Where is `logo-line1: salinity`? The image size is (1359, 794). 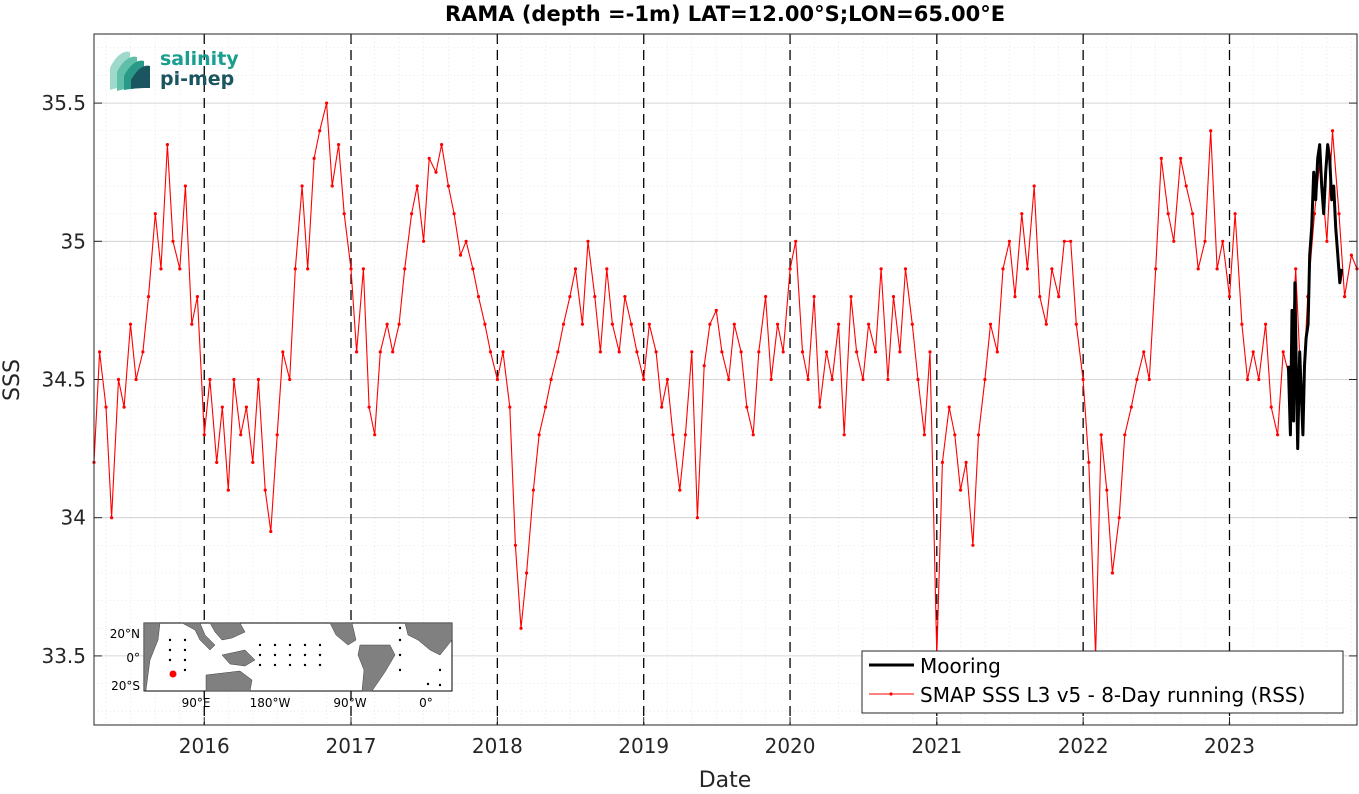
logo-line1: salinity is located at coordinates (199, 59).